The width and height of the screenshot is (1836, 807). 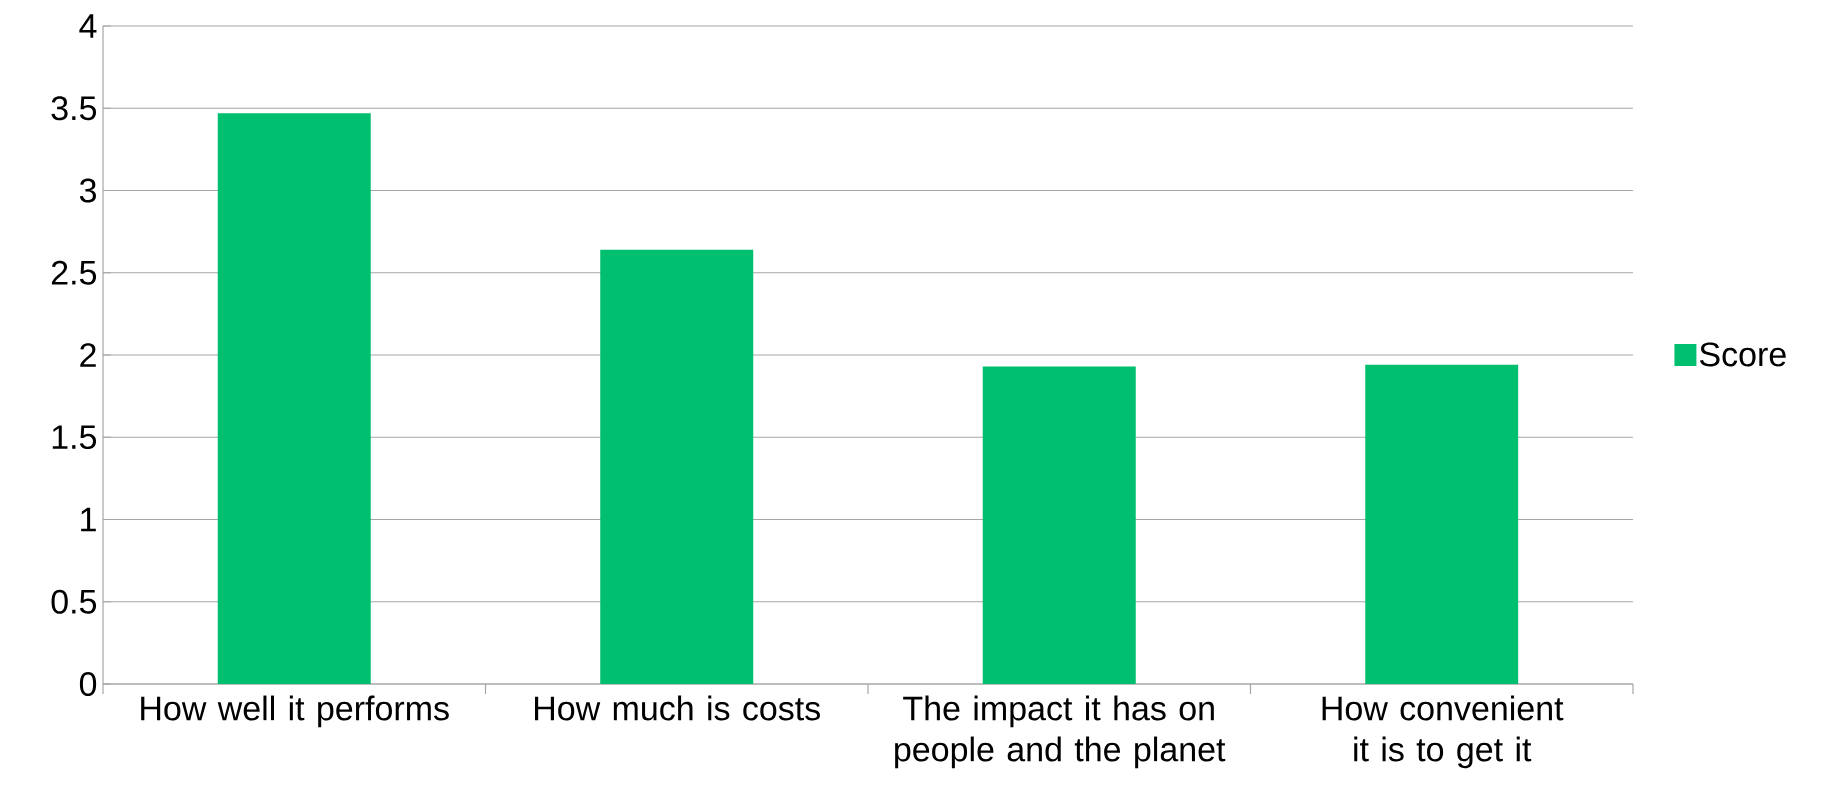 What do you see at coordinates (295, 711) in the screenshot?
I see `x-tick-label: How well it performs` at bounding box center [295, 711].